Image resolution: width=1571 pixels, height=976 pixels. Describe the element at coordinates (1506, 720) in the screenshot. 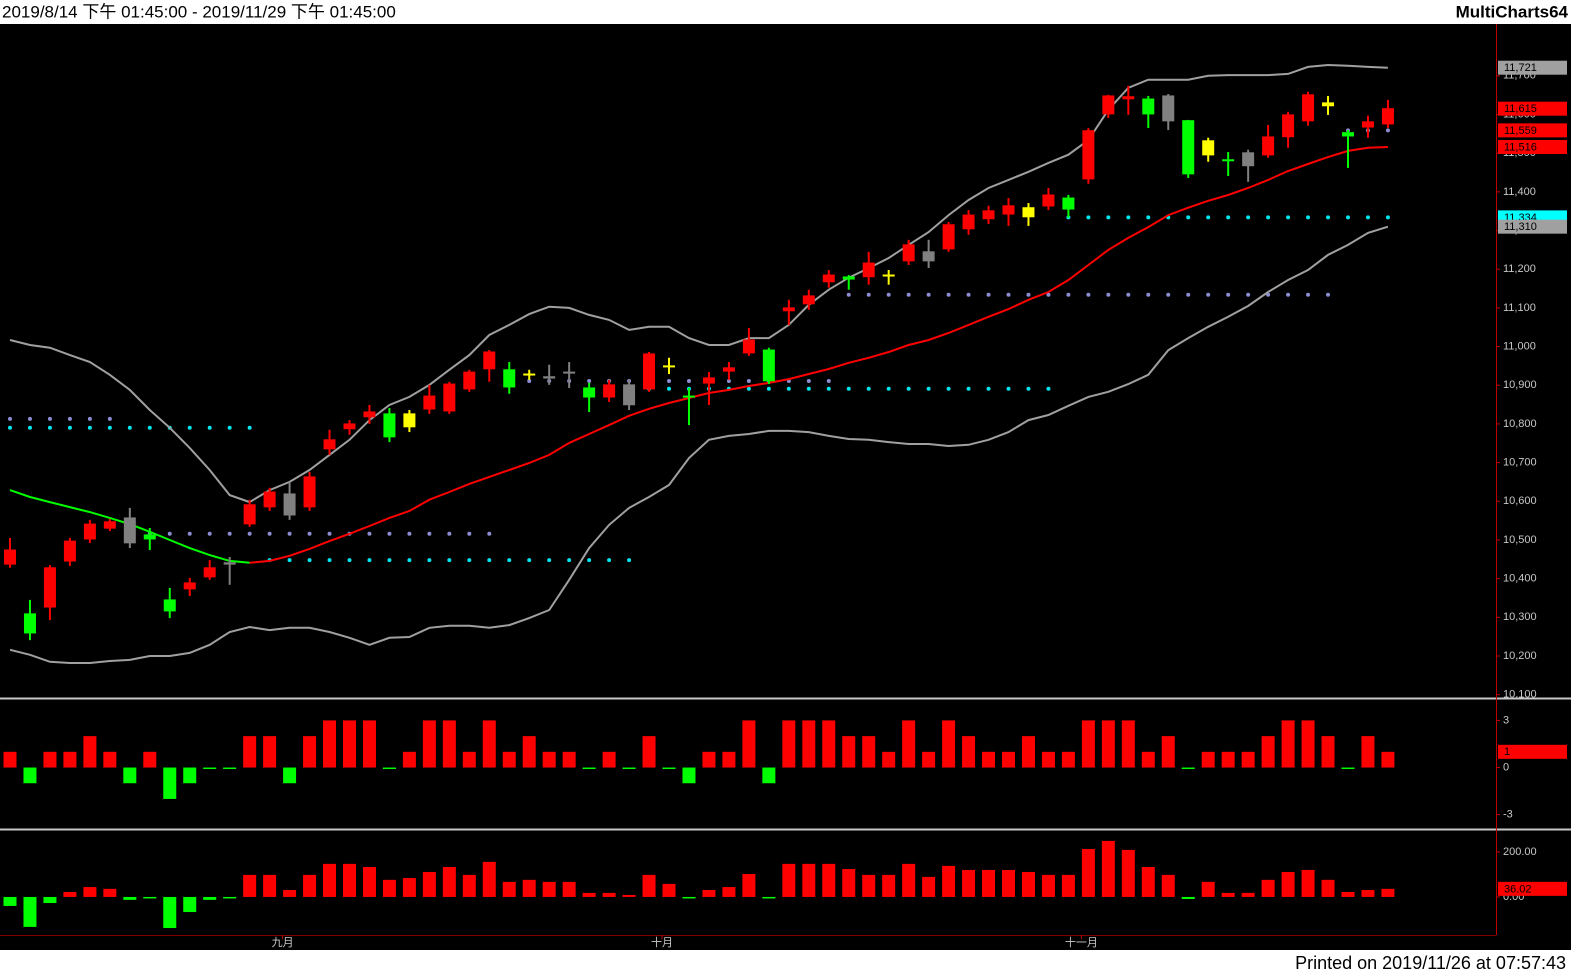

I see `y-tick-label: 3` at that location.